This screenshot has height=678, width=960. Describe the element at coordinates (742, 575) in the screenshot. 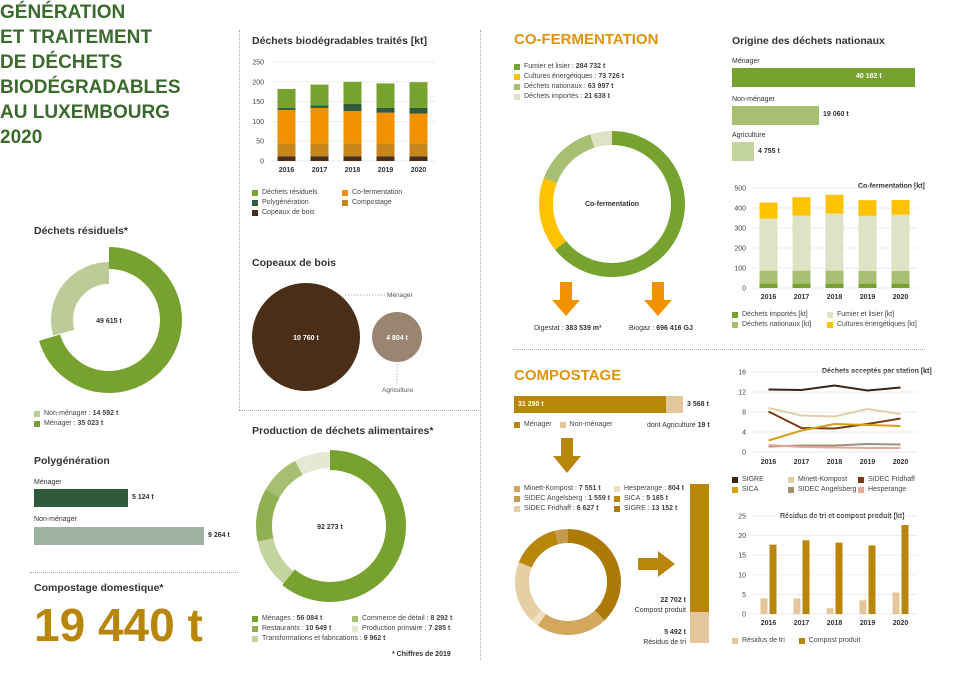

I see `y-tick-label: 10` at that location.